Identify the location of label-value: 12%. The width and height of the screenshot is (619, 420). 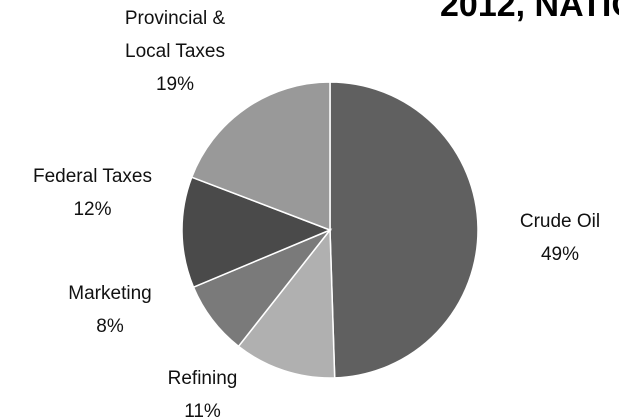
(92, 209).